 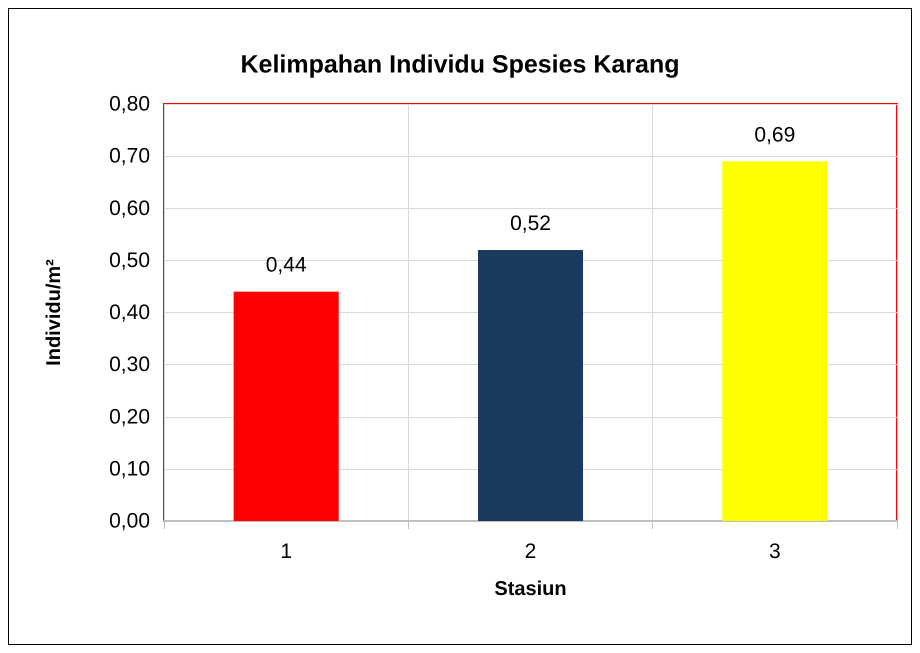 What do you see at coordinates (54, 312) in the screenshot?
I see `y-axis-title: Individu/m²` at bounding box center [54, 312].